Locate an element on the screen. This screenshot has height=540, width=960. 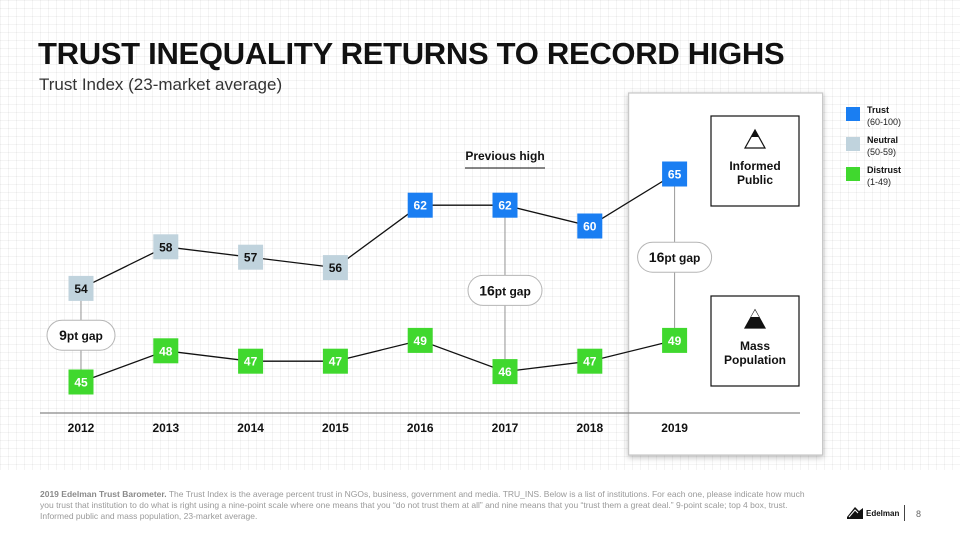
x-tick-label: 2012 is located at coordinates (81, 428).